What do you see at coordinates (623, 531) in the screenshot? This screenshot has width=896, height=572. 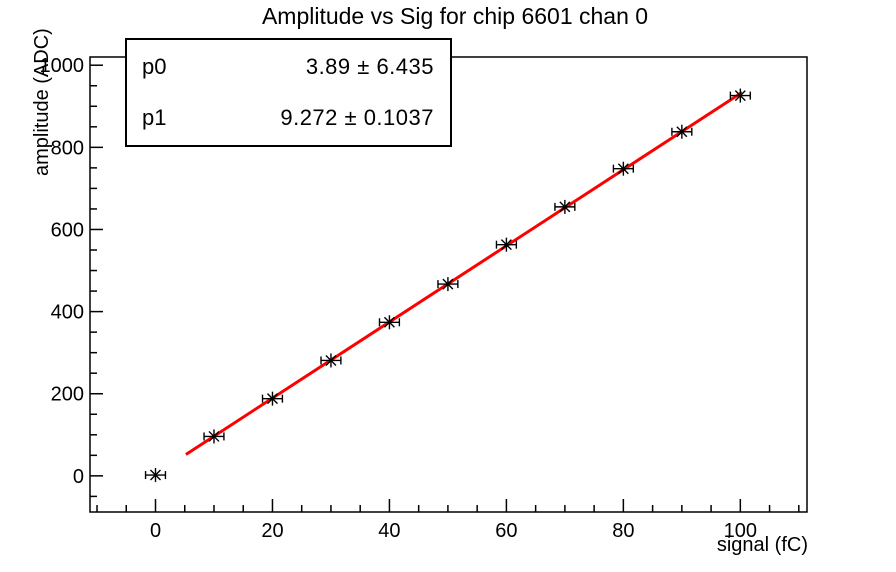 I see `axis-tick-label: 80` at bounding box center [623, 531].